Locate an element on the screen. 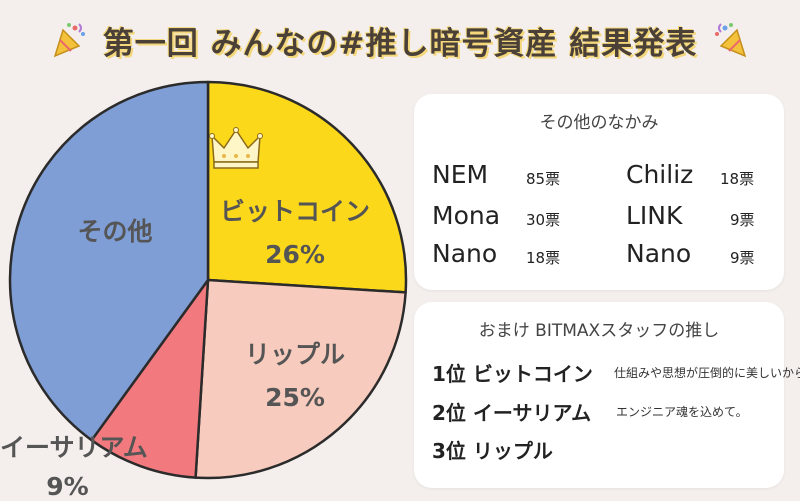  slice-label-ethereum: イーサリアム 9% is located at coordinates (74, 464).